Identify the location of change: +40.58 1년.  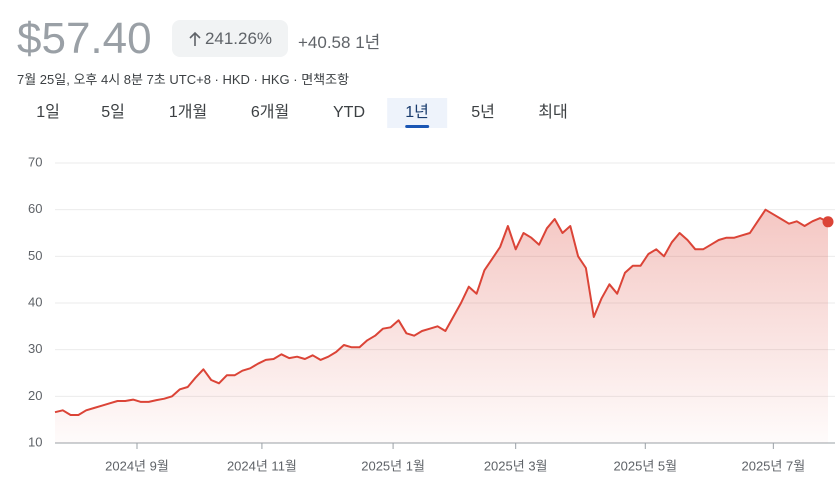
(339, 40).